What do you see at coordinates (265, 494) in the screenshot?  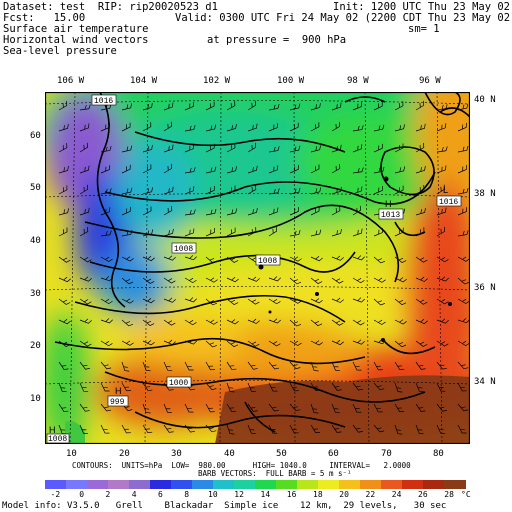 I see `colorbar-tick-label: 14` at bounding box center [265, 494].